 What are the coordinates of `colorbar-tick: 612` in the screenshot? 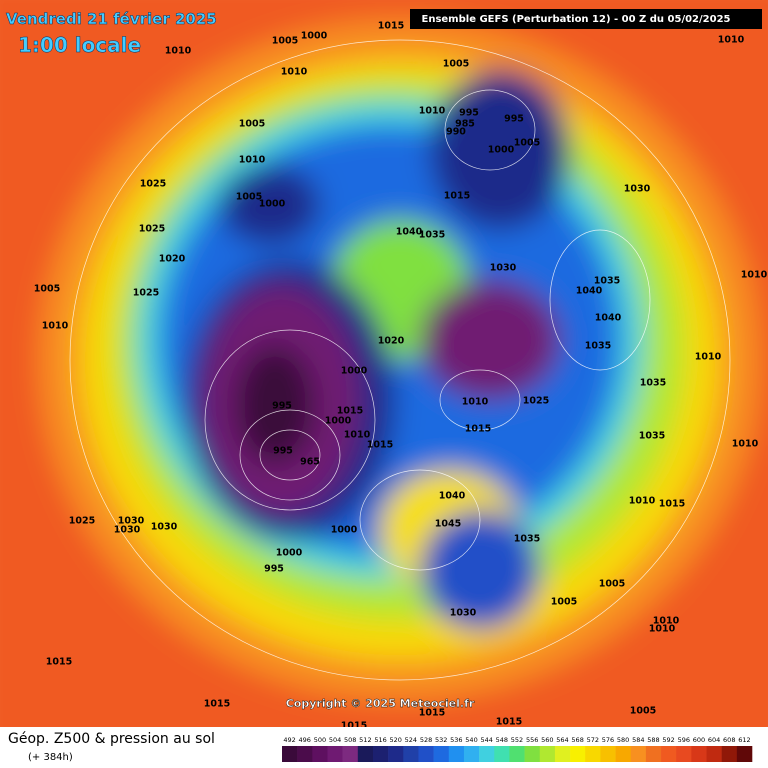 It's located at (744, 740).